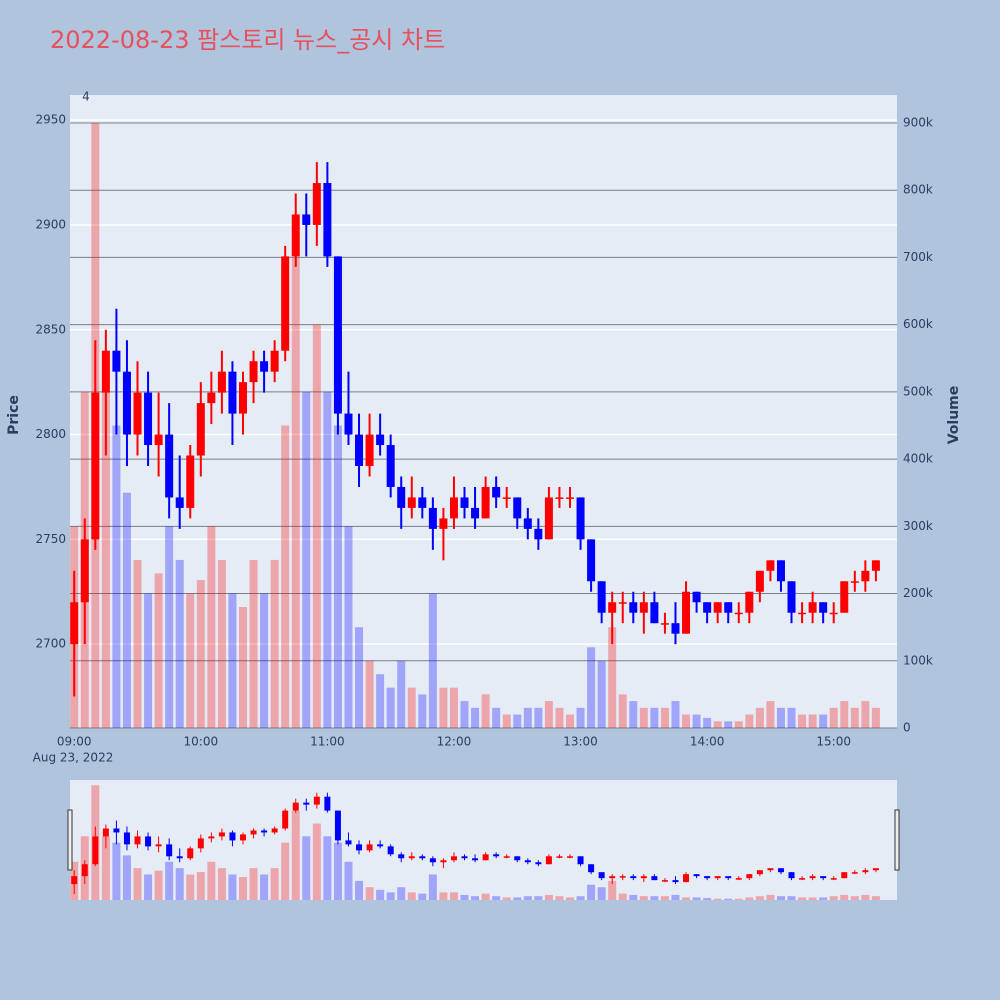 The width and height of the screenshot is (1000, 1000). I want to click on x-tick-label: 15:00, so click(833, 742).